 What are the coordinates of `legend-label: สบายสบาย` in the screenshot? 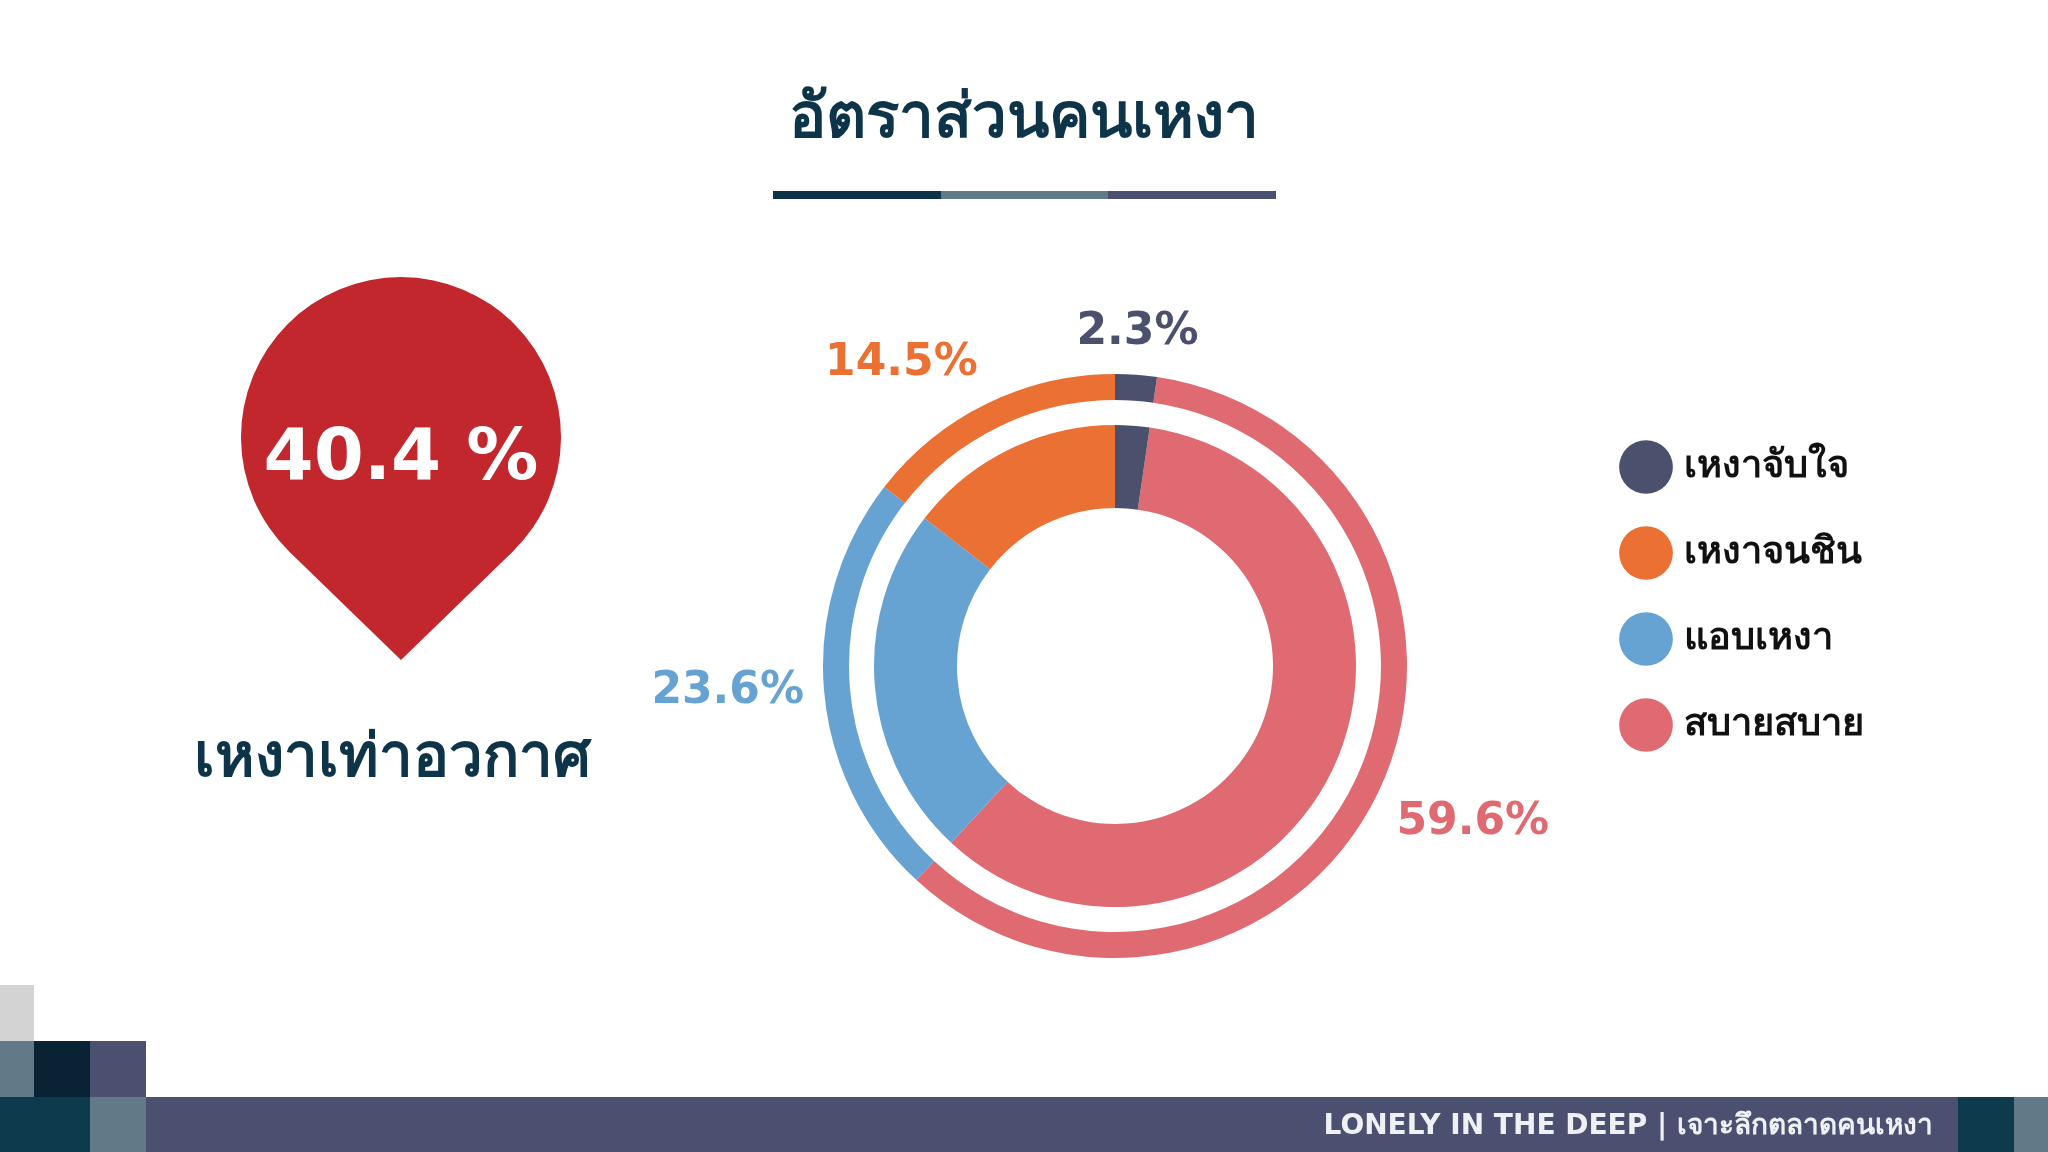 It's located at (1774, 721).